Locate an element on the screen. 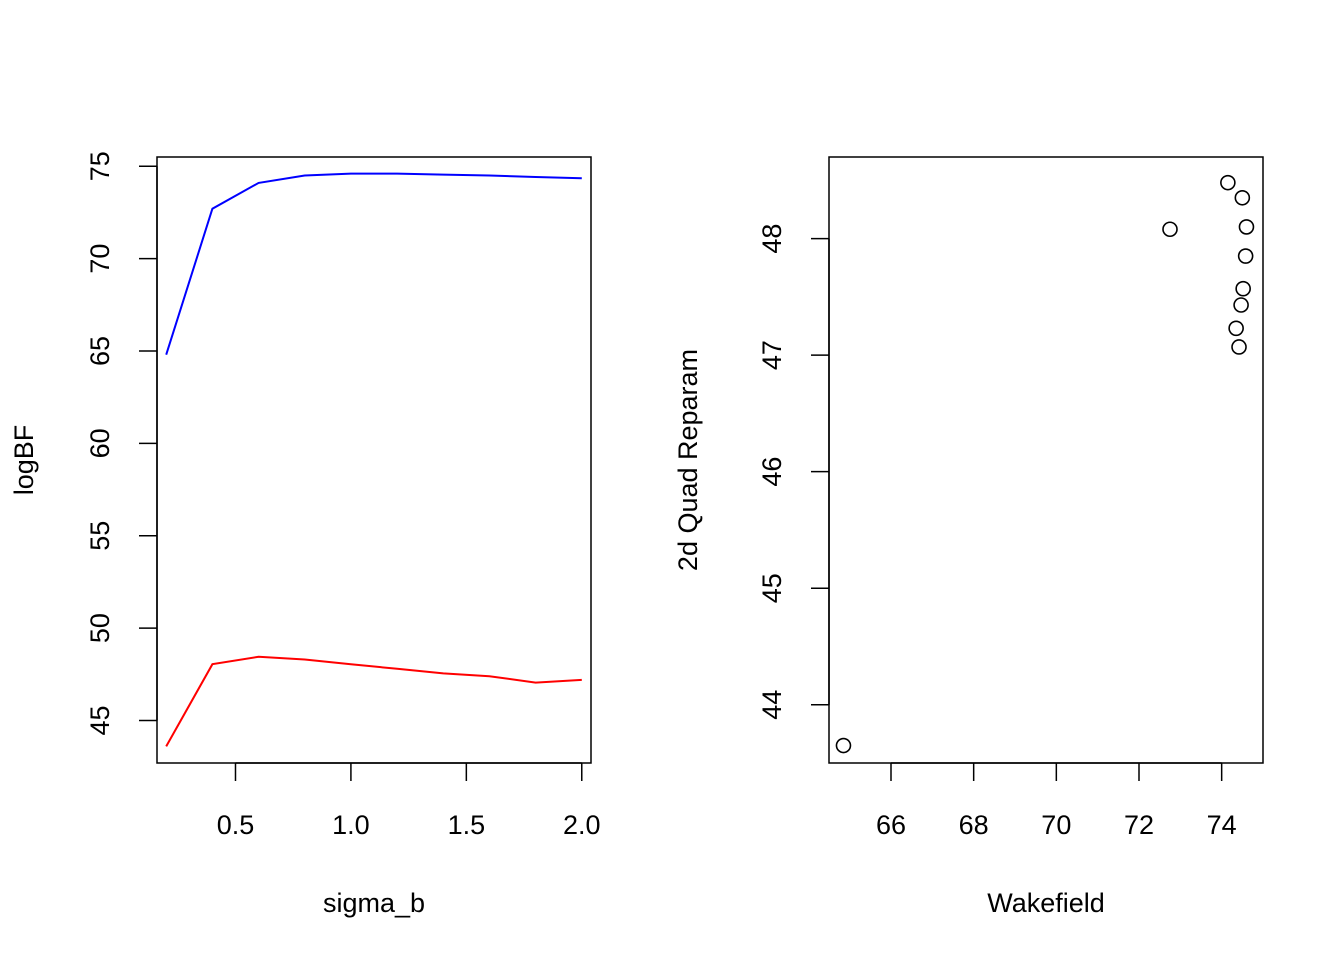  x-tick-label: 74 is located at coordinates (1222, 825).